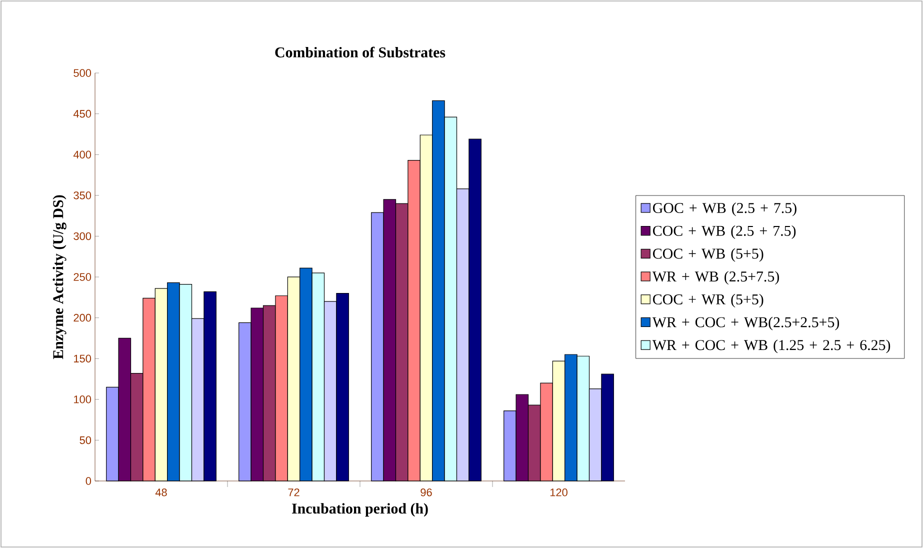 The height and width of the screenshot is (548, 923). I want to click on legend-label: COC + WB (2.5 + 7.5), so click(724, 232).